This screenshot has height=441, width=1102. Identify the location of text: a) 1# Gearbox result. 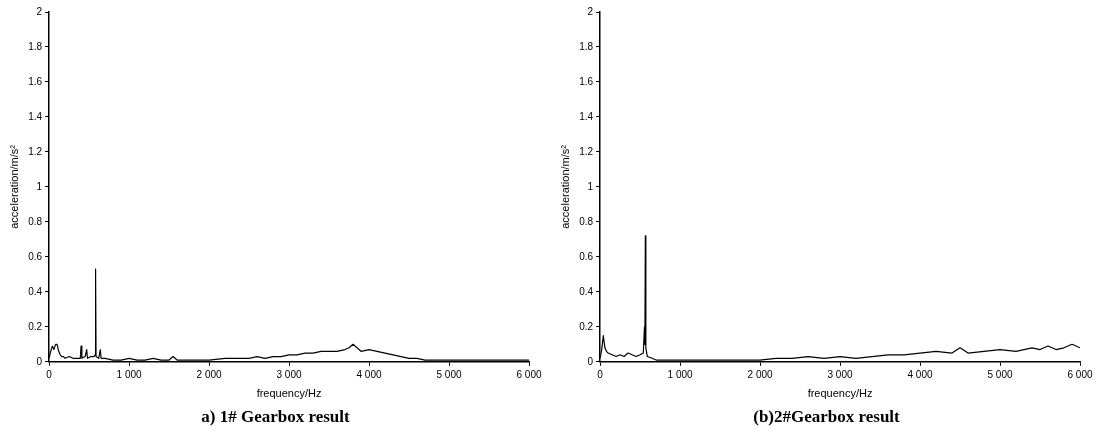
(275, 417).